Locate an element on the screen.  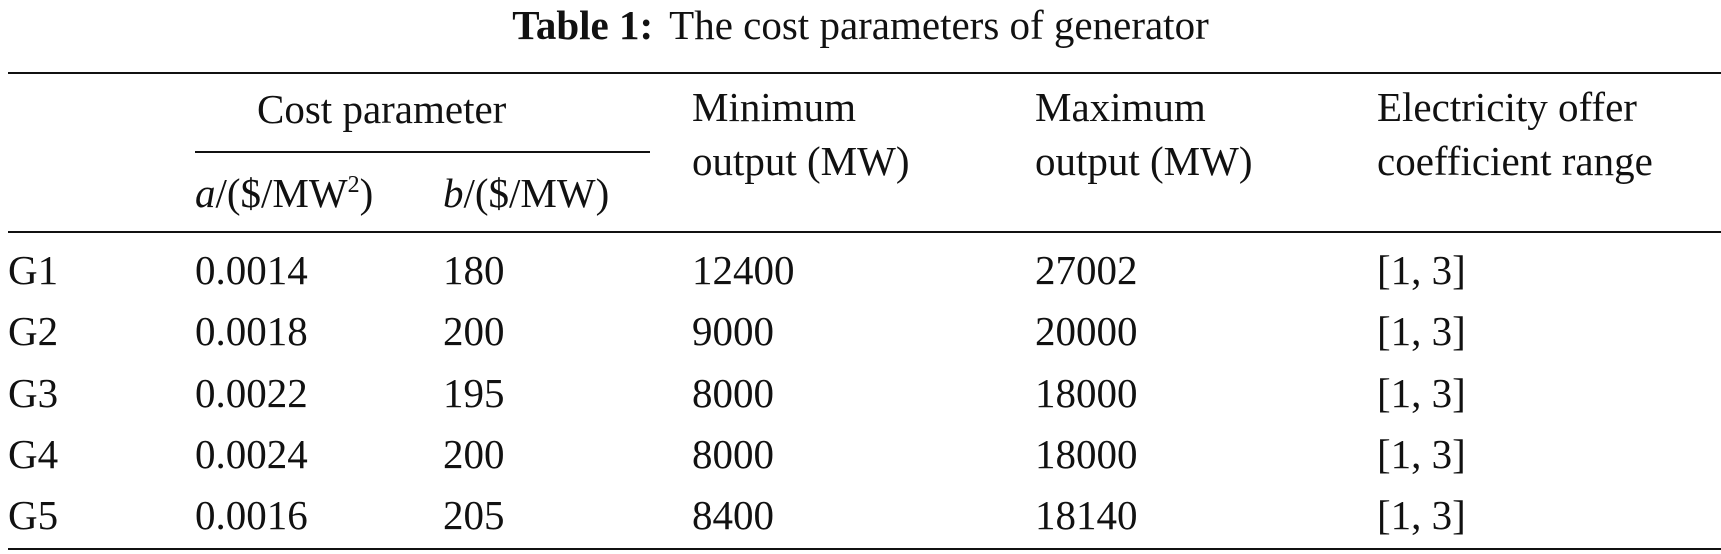
header-cost-parameter: Cost parameter is located at coordinates (382, 109).